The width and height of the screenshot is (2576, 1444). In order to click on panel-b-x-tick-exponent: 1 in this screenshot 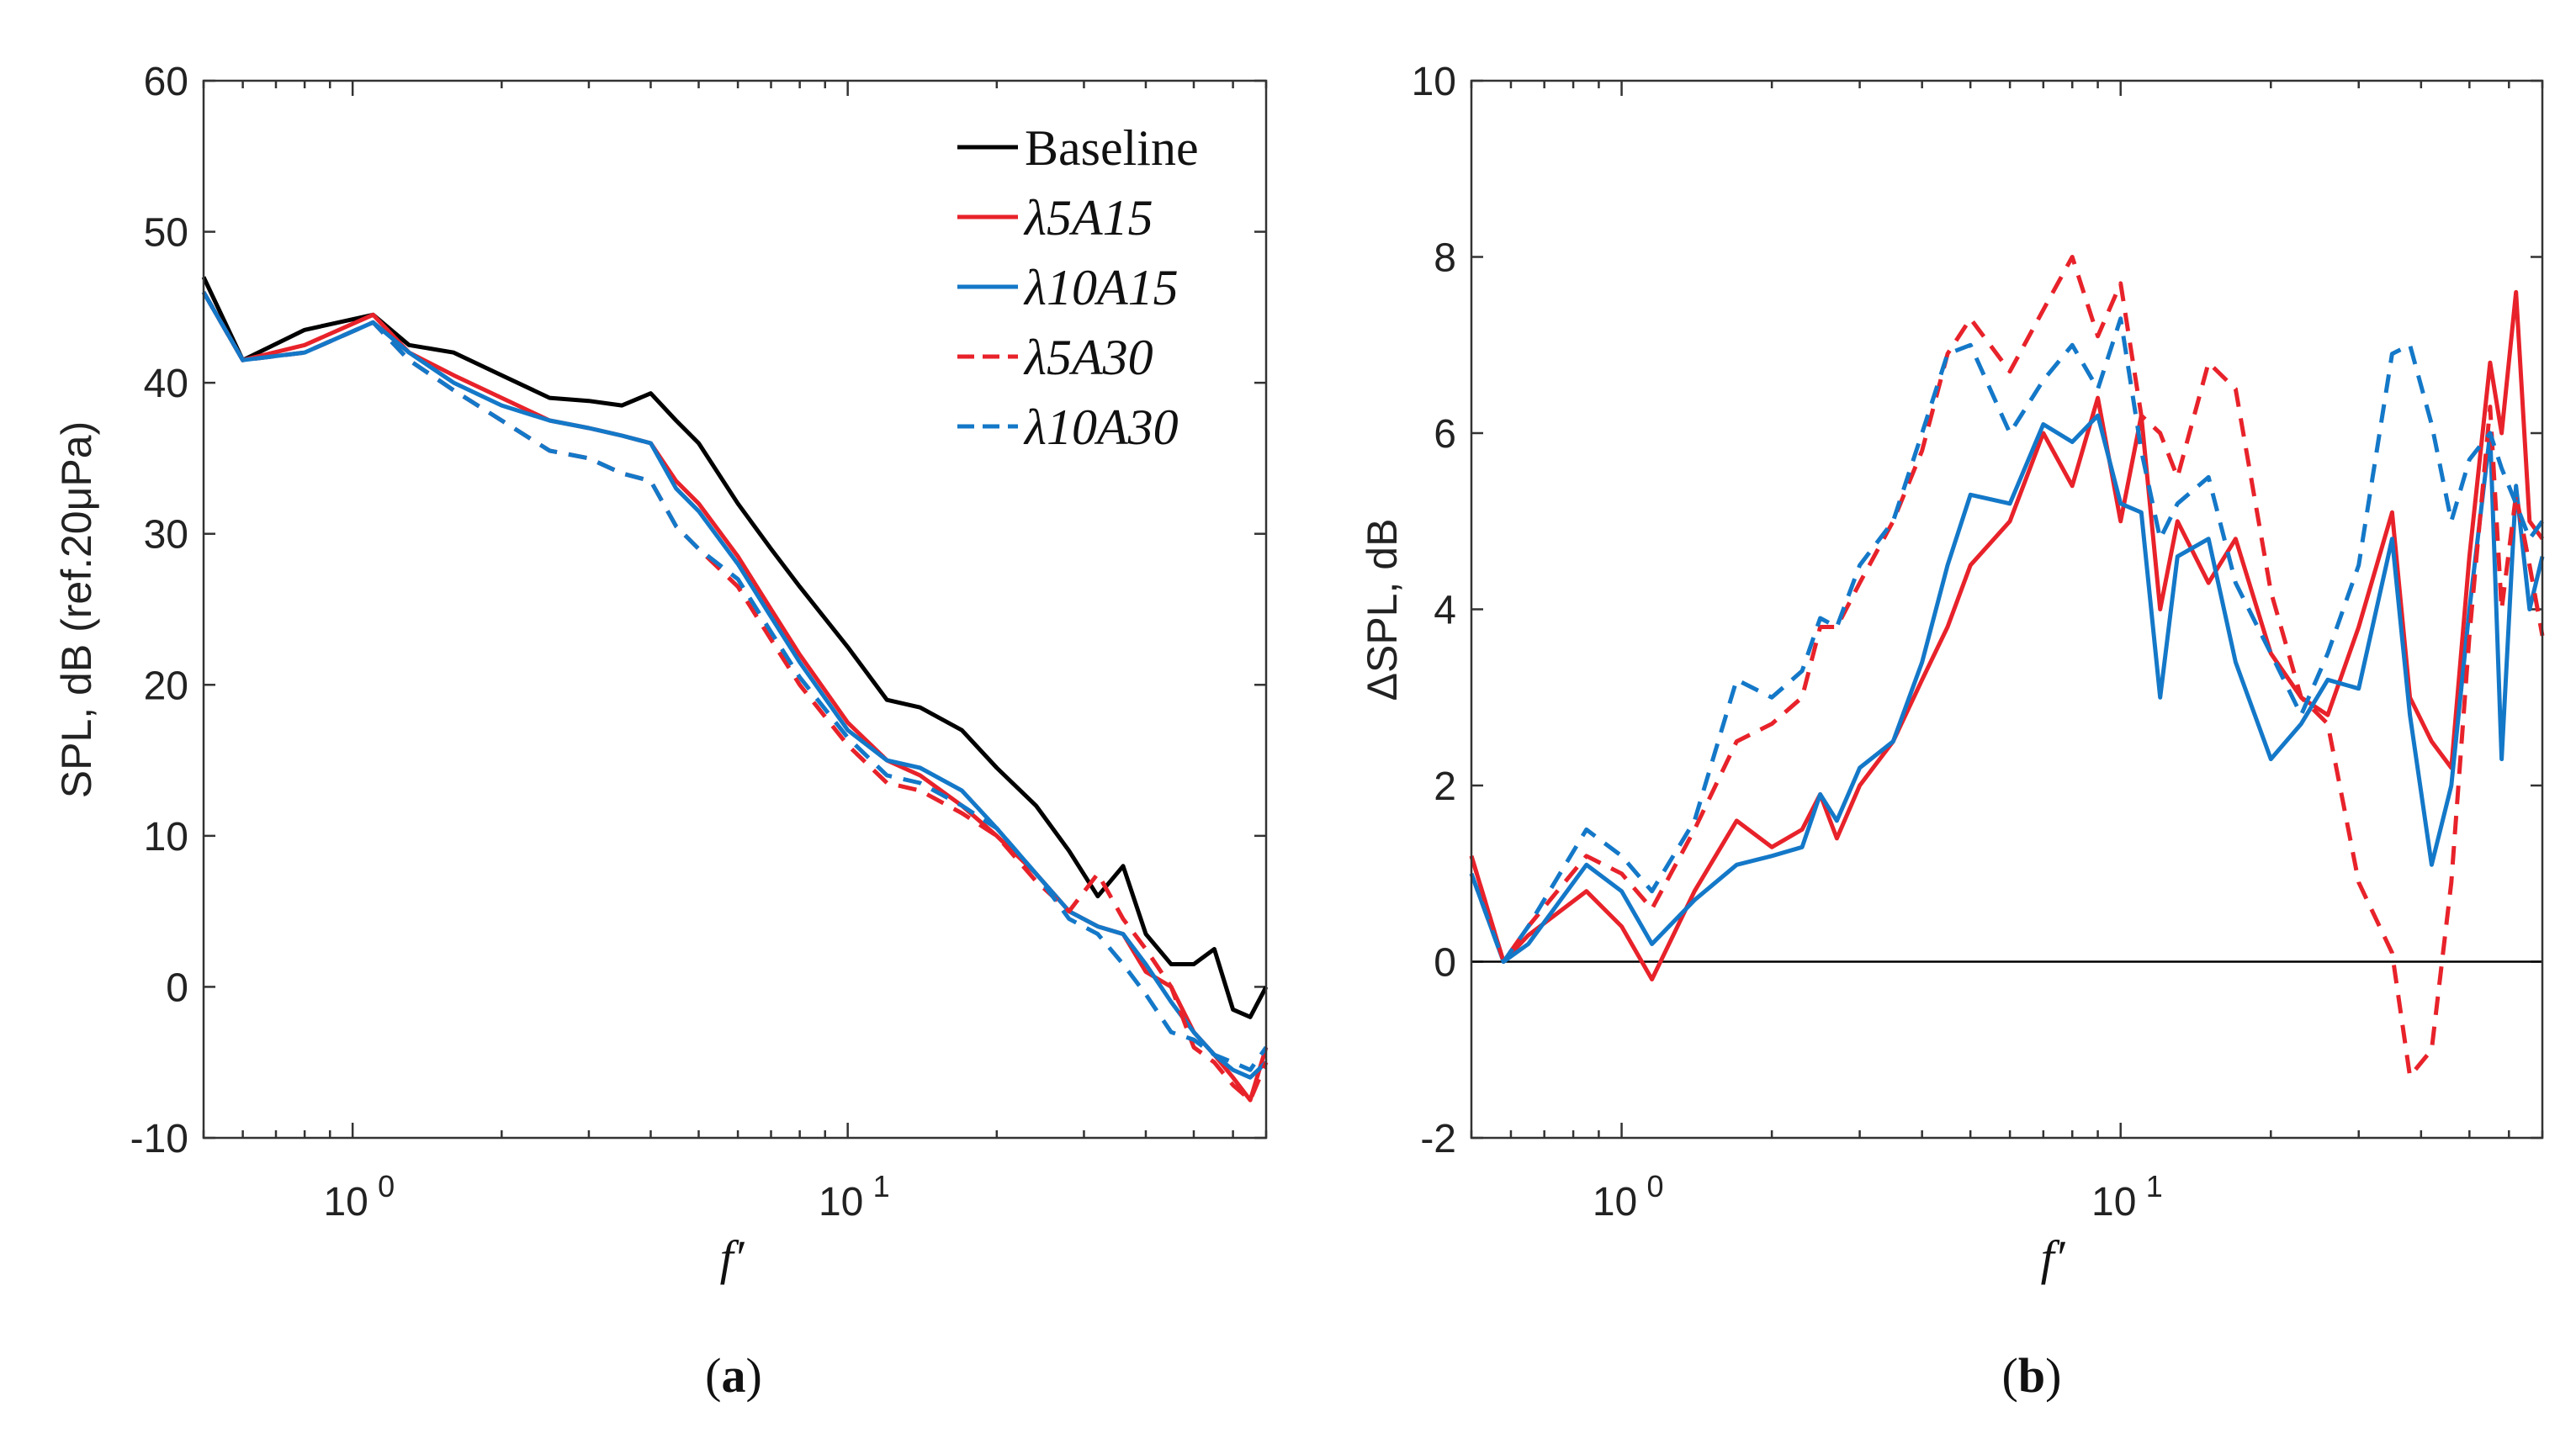, I will do `click(2154, 1186)`.